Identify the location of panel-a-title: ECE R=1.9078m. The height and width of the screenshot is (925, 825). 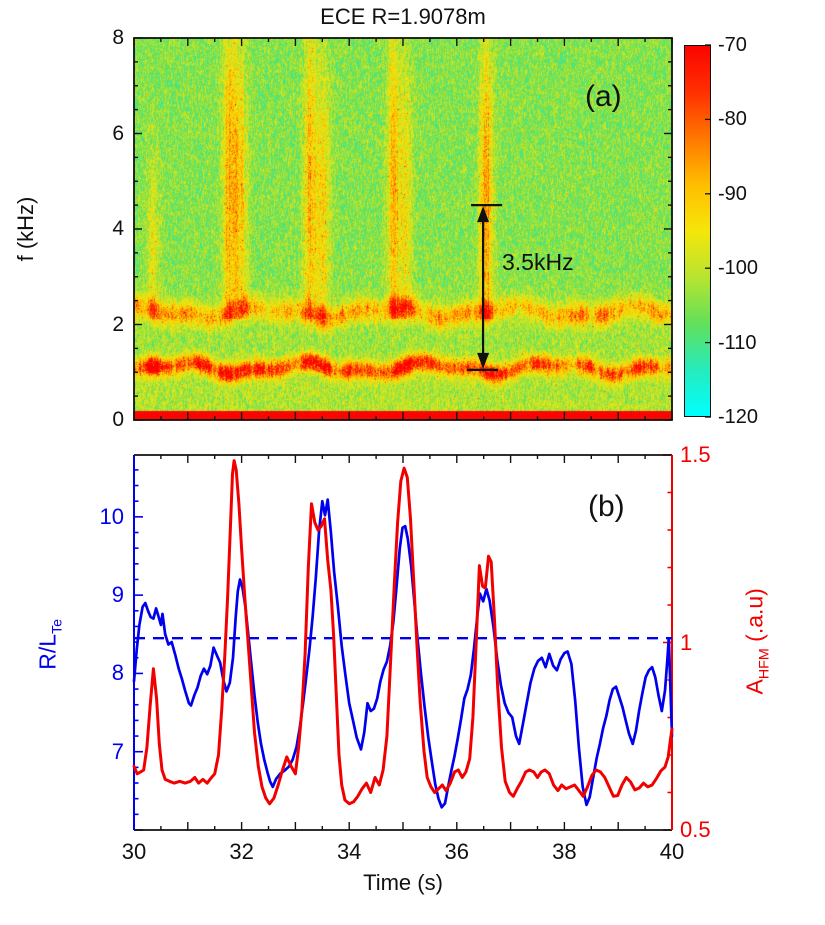
(403, 16).